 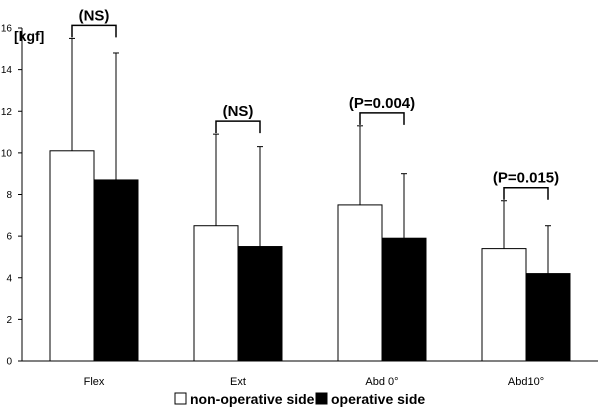 What do you see at coordinates (94, 382) in the screenshot?
I see `x-tick-label: Flex` at bounding box center [94, 382].